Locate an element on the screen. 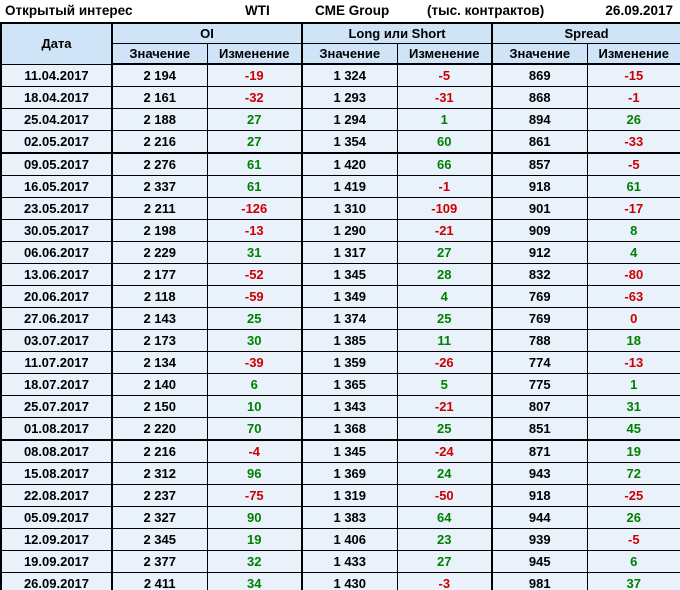  long-short-value-cell: 1 406 is located at coordinates (349, 539).